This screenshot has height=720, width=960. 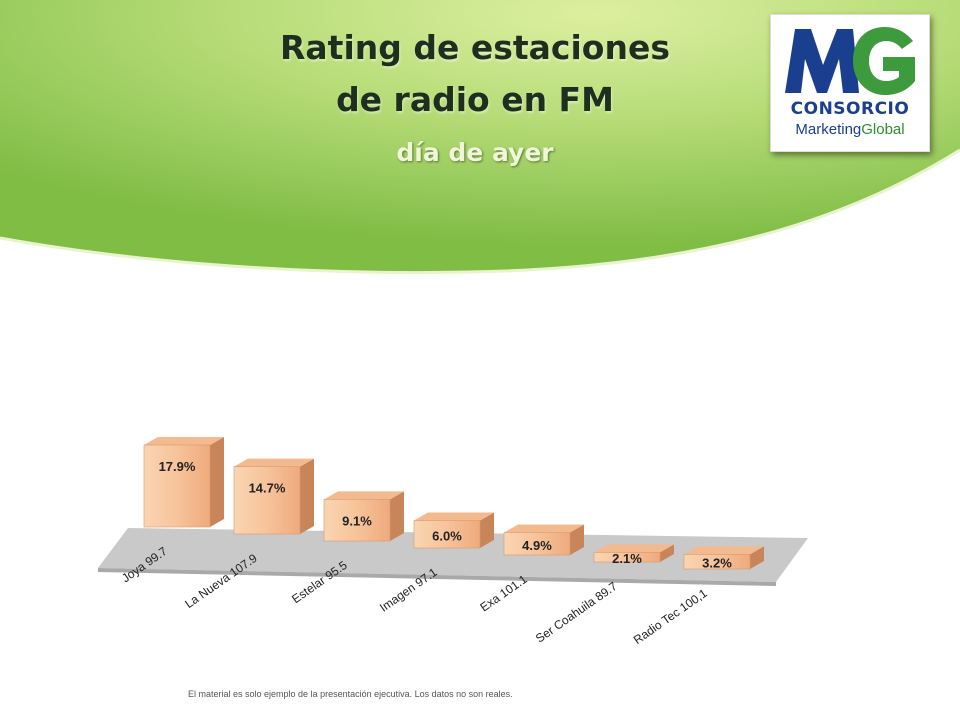 I want to click on bar-1: 17.9%, so click(x=183, y=482).